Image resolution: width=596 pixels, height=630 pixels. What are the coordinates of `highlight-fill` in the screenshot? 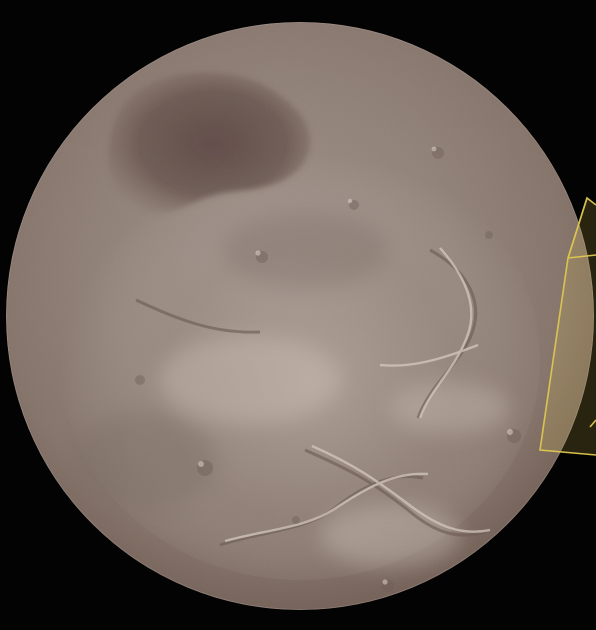 It's located at (568, 326).